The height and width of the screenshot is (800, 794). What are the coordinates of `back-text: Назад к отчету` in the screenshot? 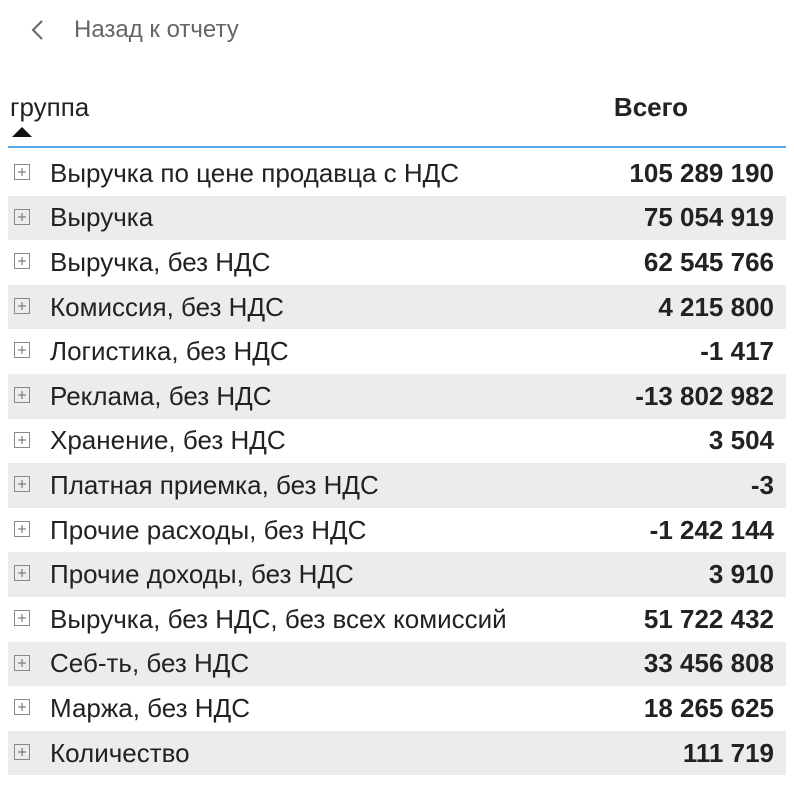 It's located at (156, 29).